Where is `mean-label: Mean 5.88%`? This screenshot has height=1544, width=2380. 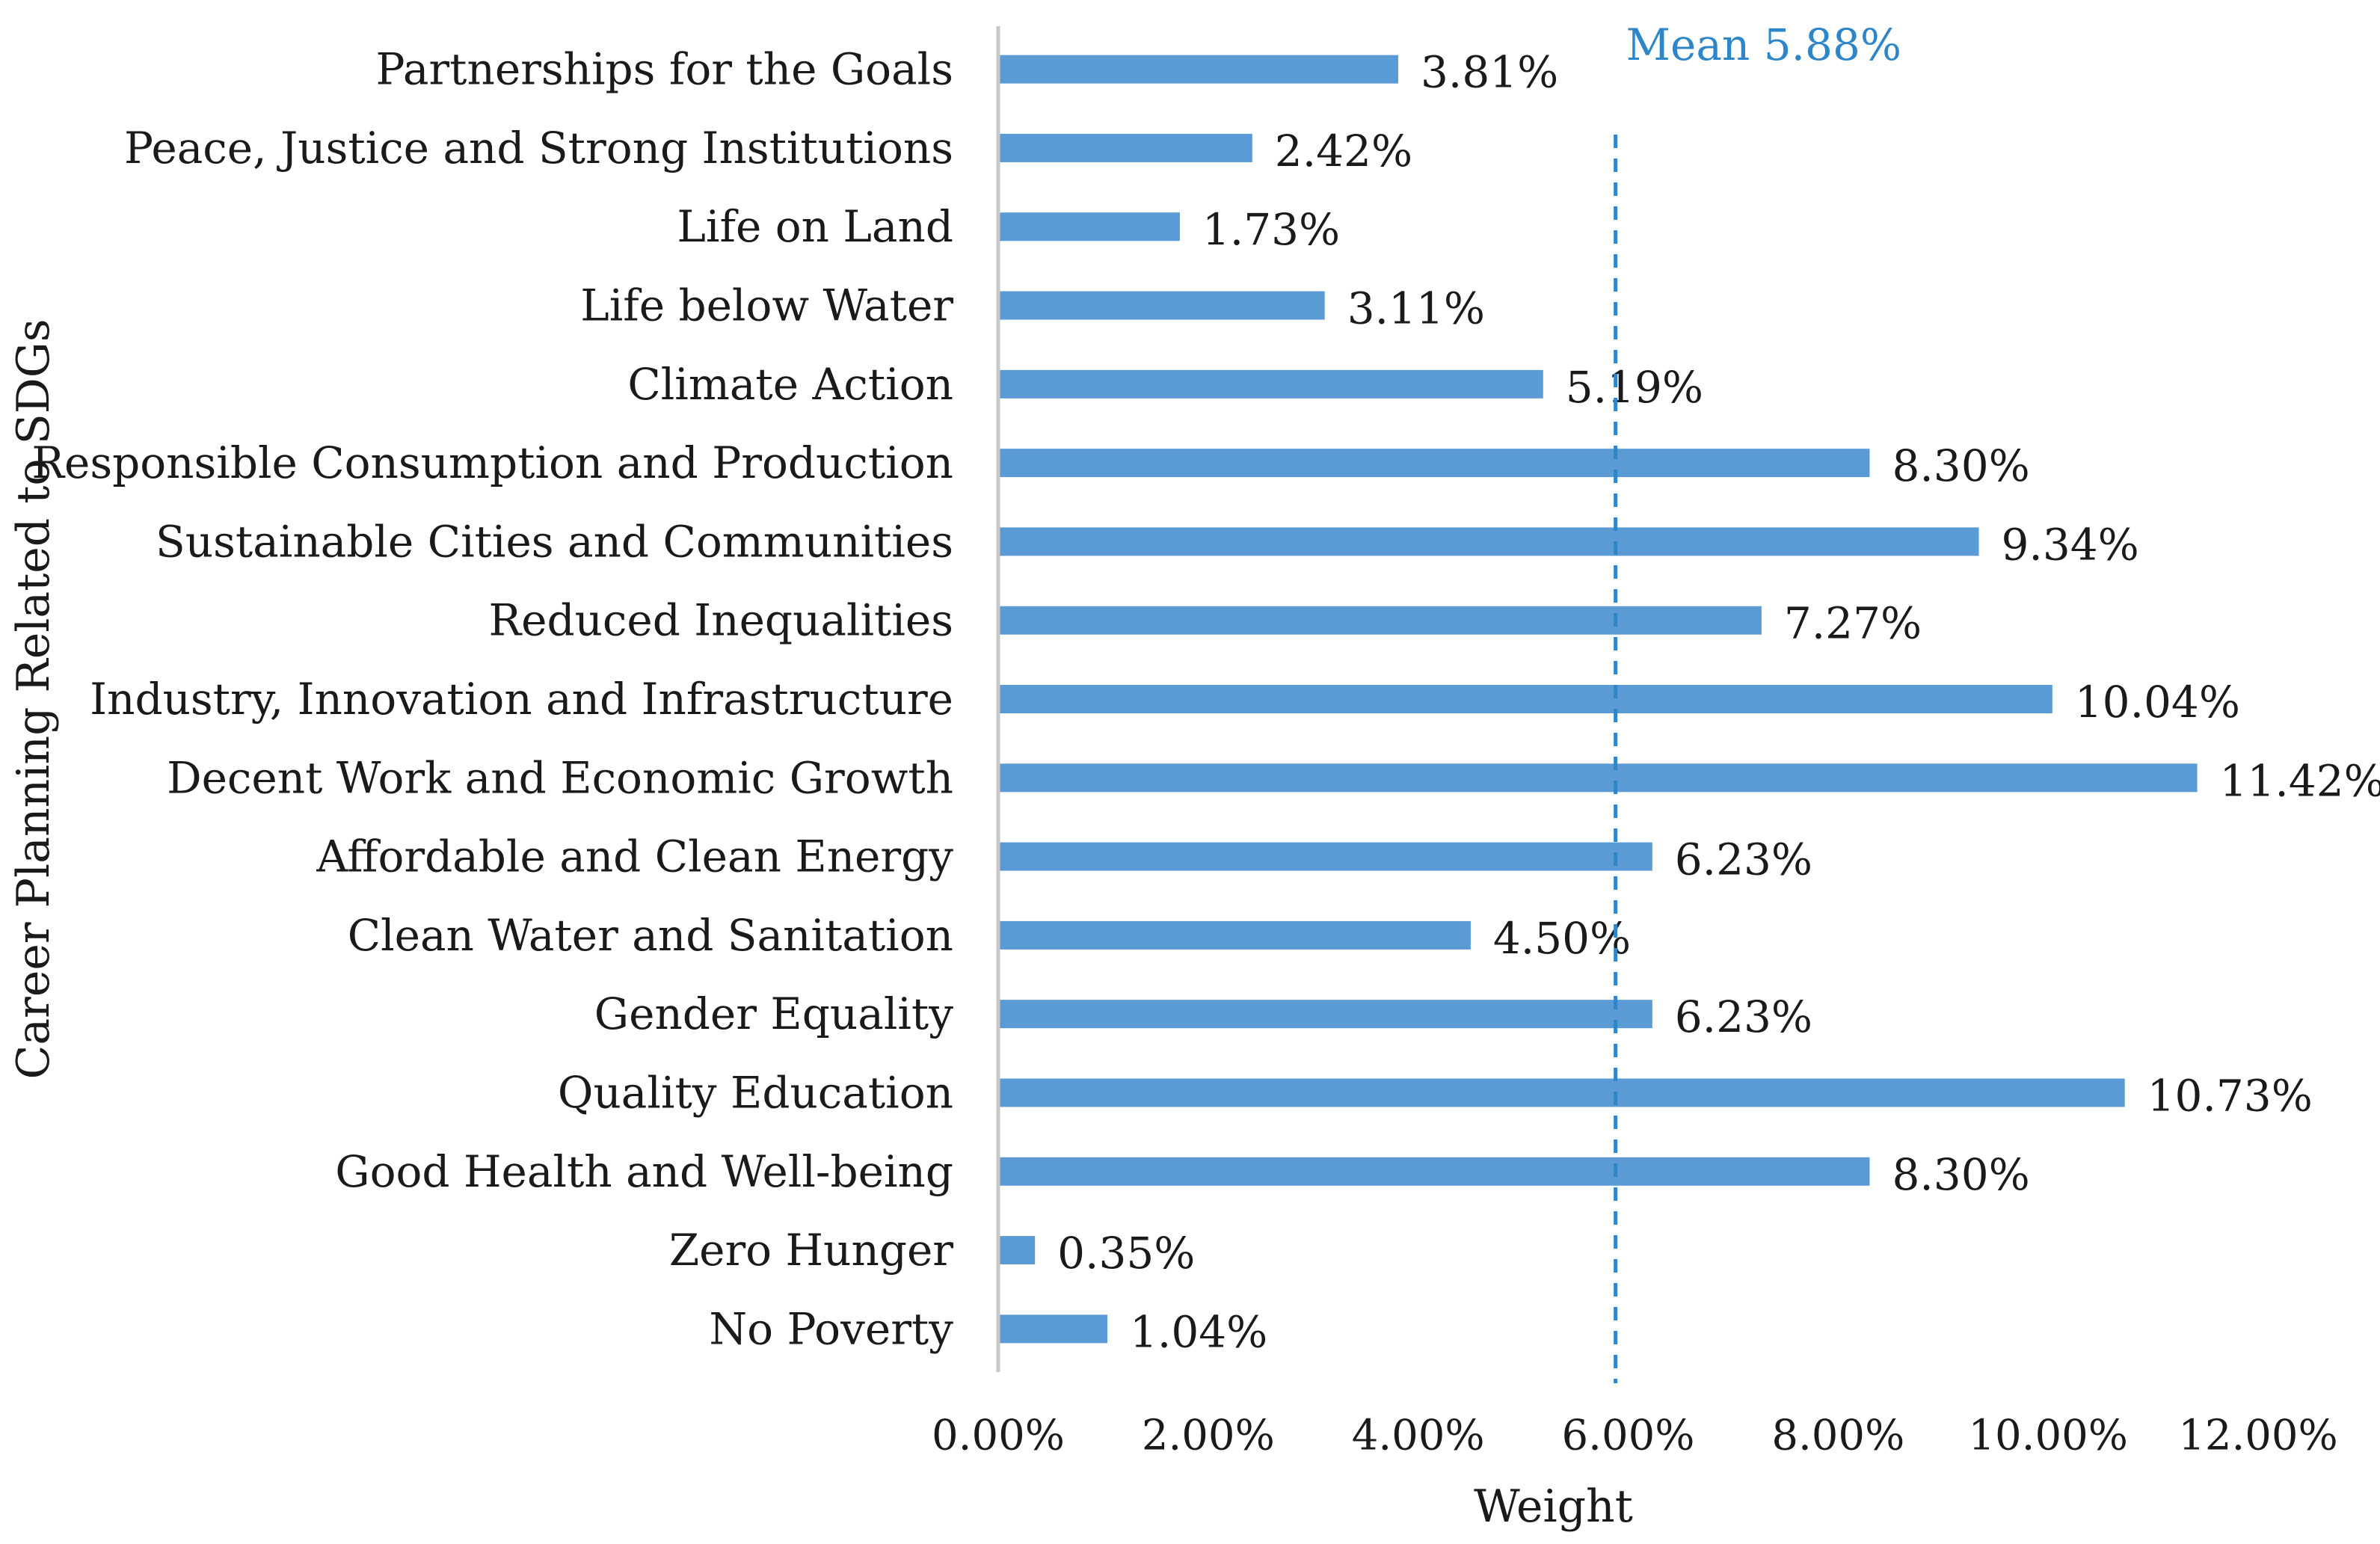
mean-label: Mean 5.88% is located at coordinates (1763, 44).